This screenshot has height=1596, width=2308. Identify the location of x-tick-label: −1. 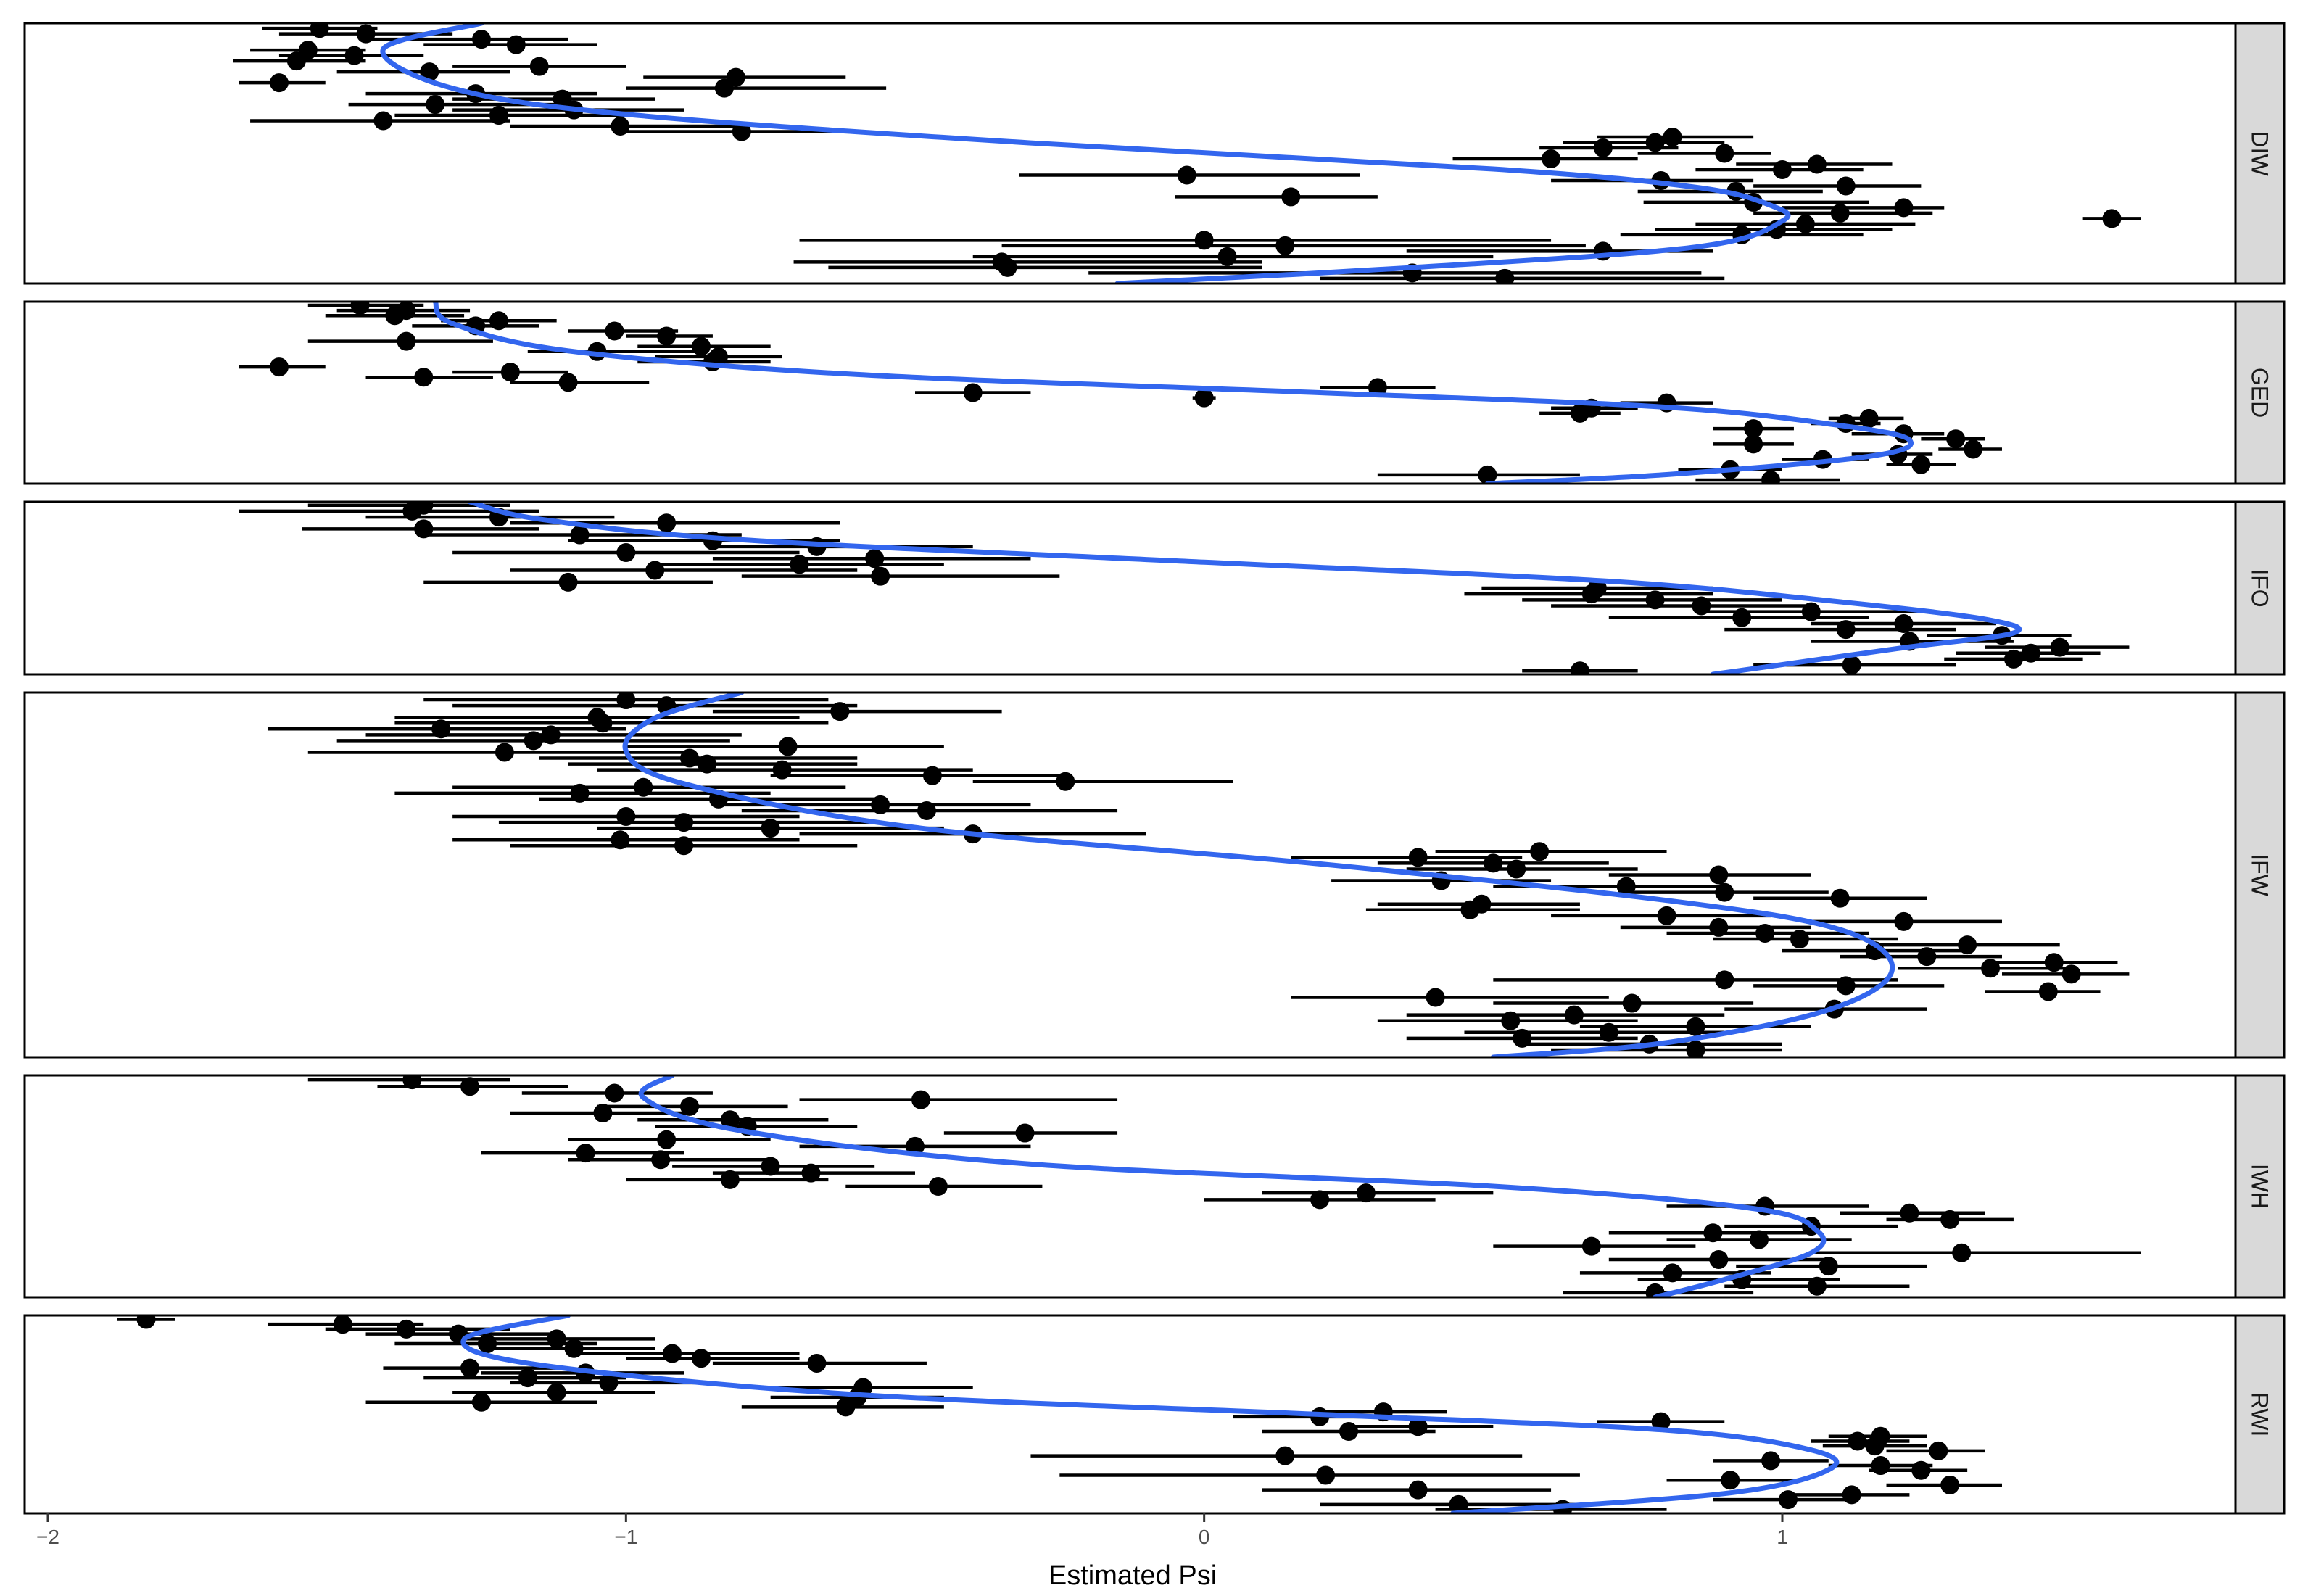
(625, 1537).